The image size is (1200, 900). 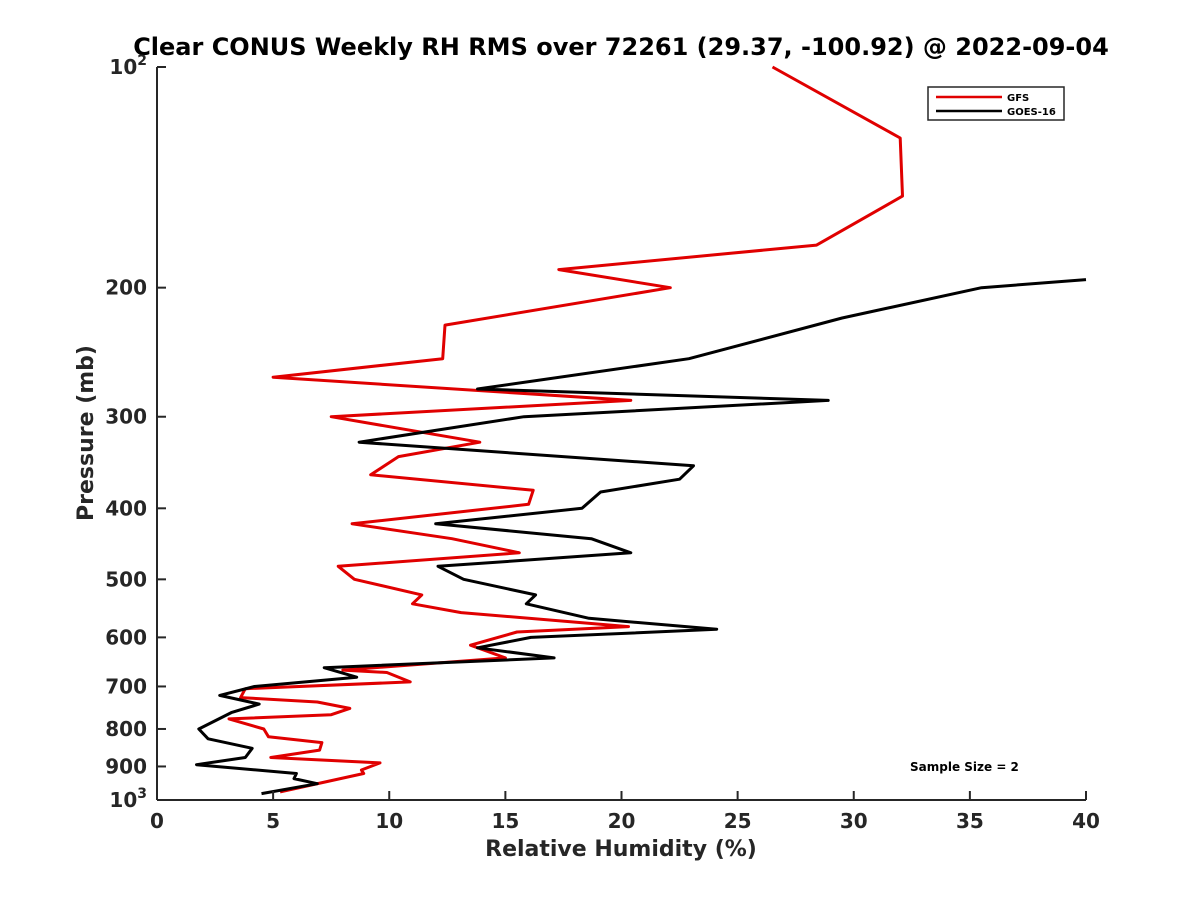 I want to click on x-tick-label: 30, so click(x=854, y=821).